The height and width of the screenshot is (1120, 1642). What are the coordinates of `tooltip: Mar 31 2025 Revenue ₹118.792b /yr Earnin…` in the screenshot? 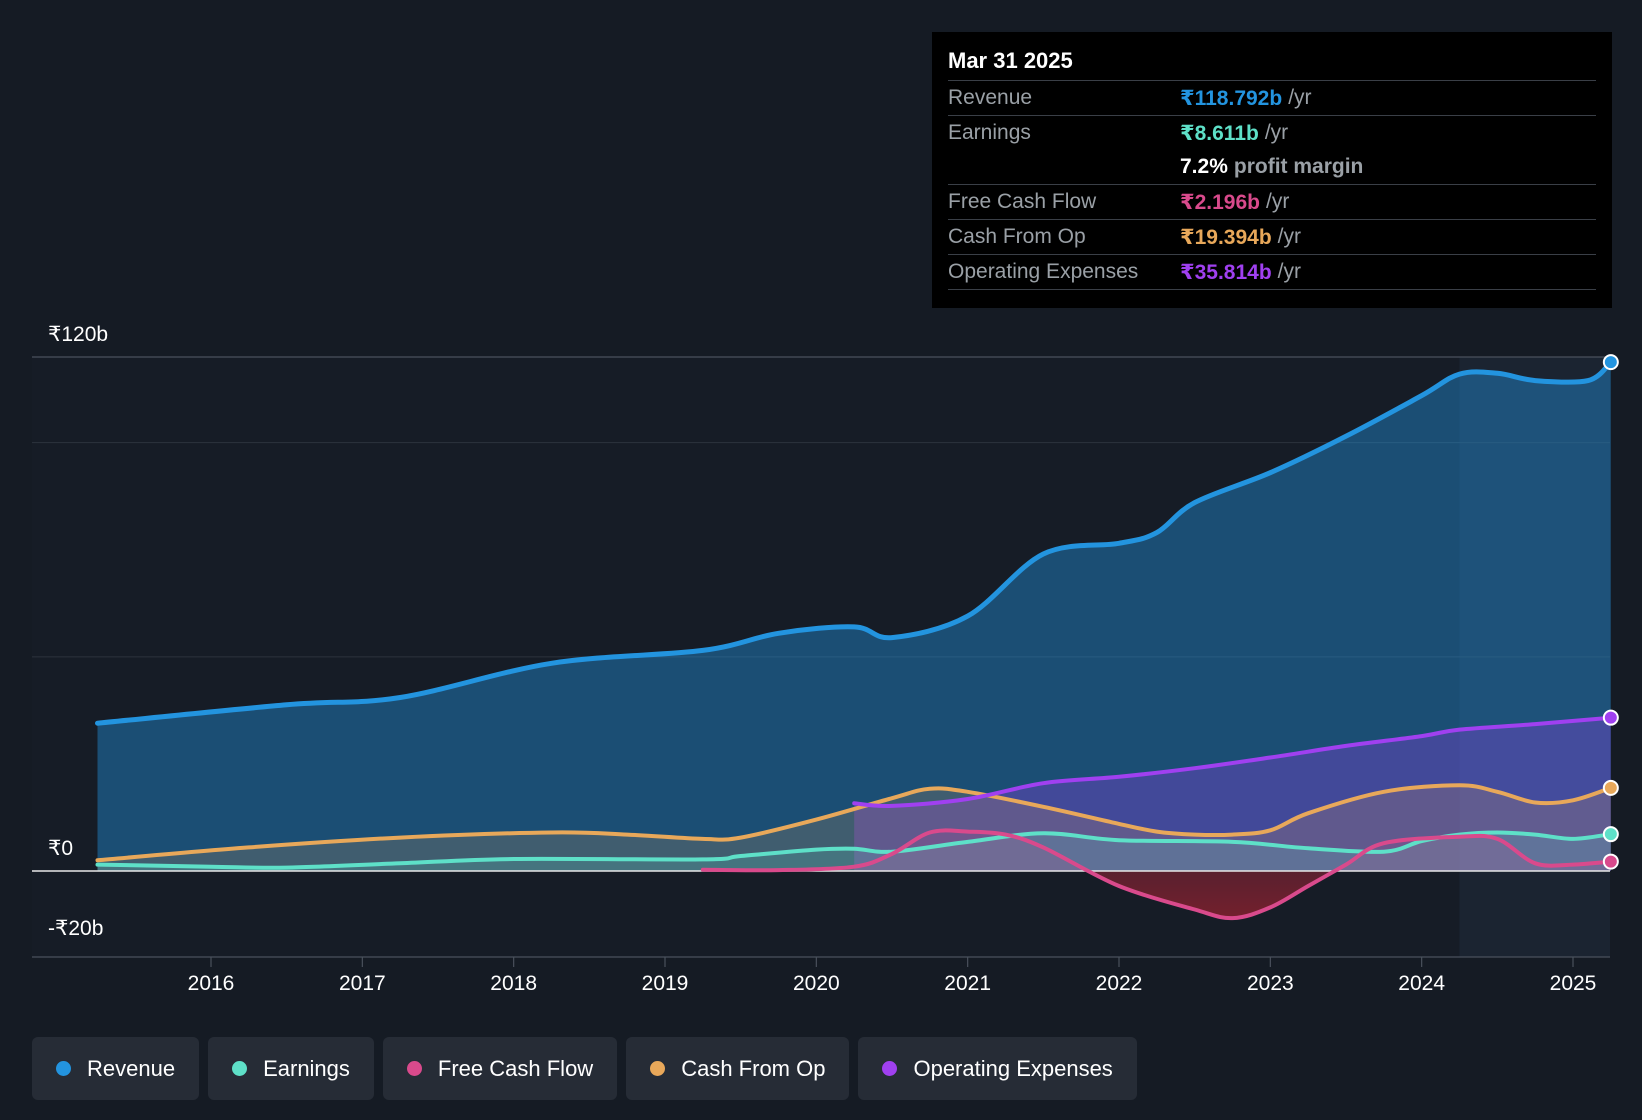 It's located at (1272, 170).